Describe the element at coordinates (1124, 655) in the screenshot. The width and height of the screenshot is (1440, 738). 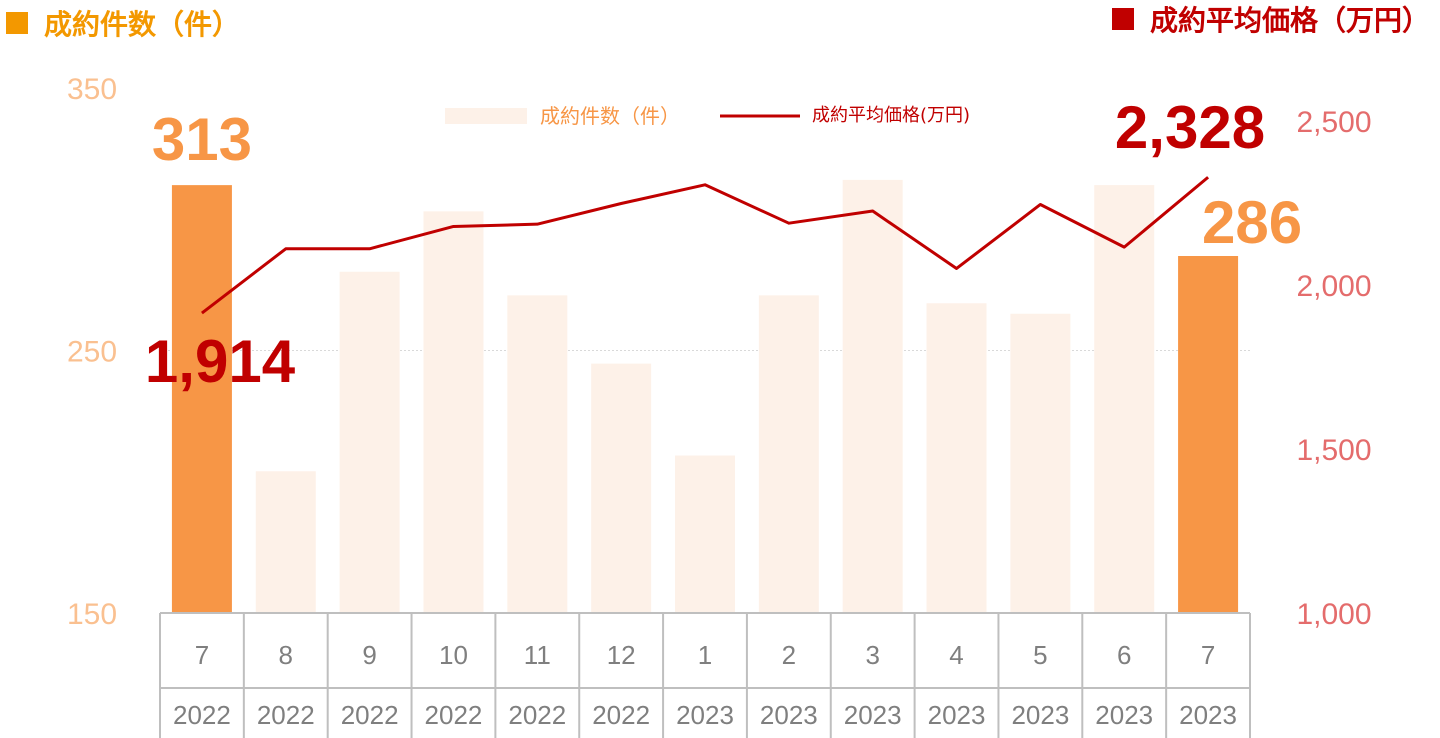
I see `x-tick-month: 6` at that location.